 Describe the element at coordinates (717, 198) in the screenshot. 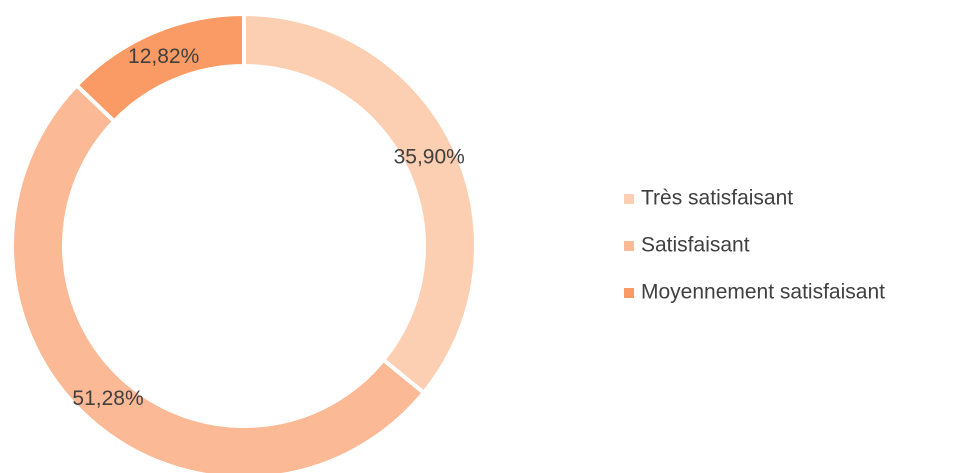

I see `legend-label: Très satisfaisant` at that location.